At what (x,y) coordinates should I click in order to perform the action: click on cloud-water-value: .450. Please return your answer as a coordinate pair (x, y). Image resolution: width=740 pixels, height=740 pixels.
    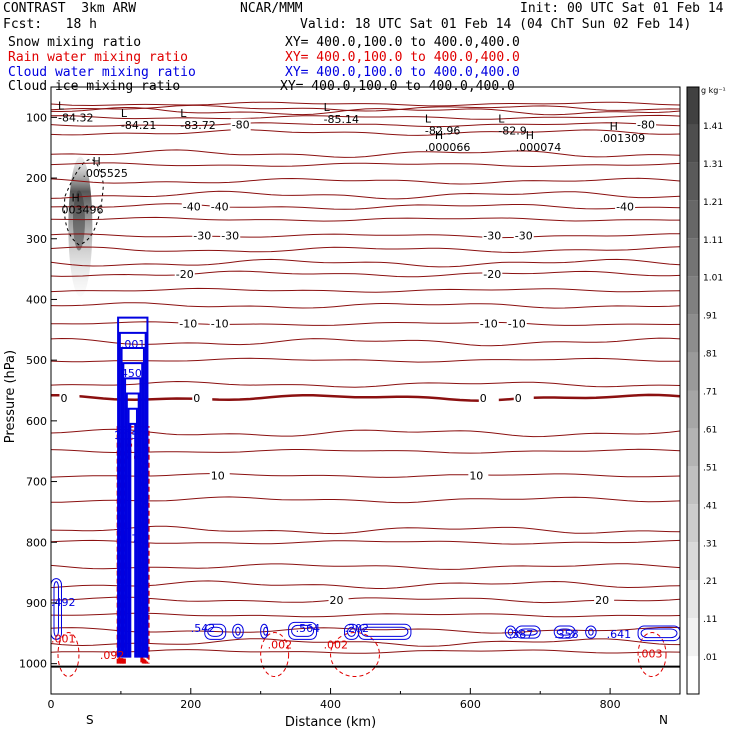
    Looking at the image, I should click on (129, 373).